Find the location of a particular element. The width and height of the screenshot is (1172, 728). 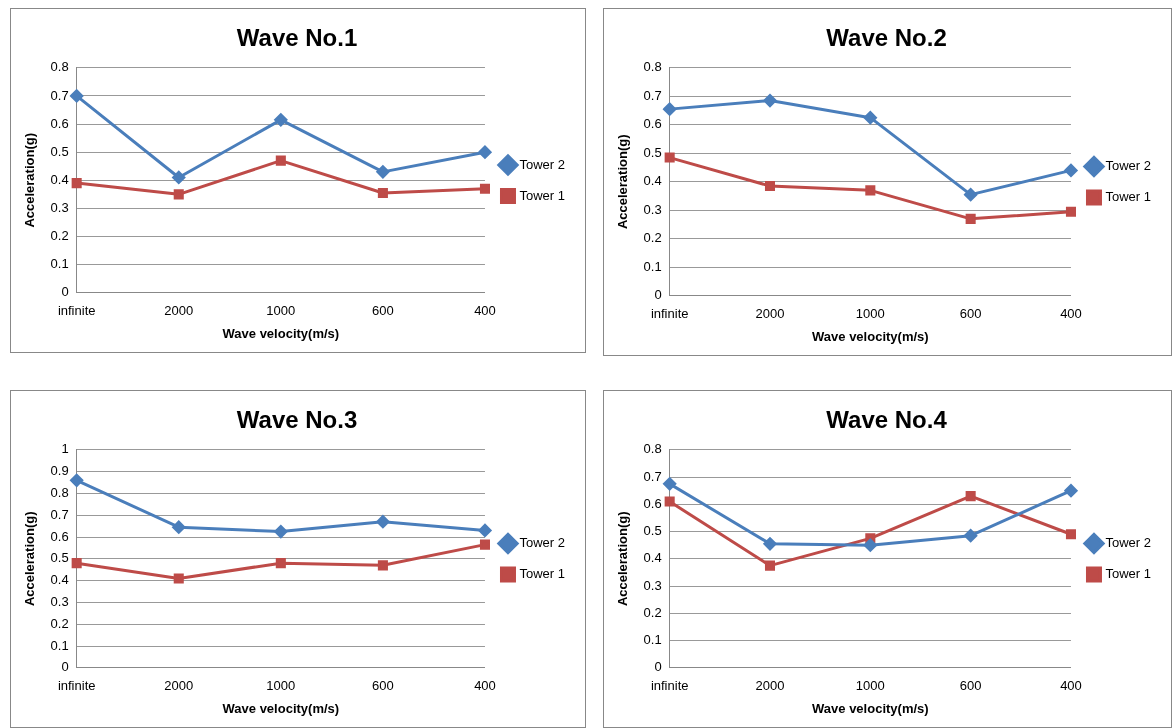

chart-title: Wave No.4 is located at coordinates (887, 420).